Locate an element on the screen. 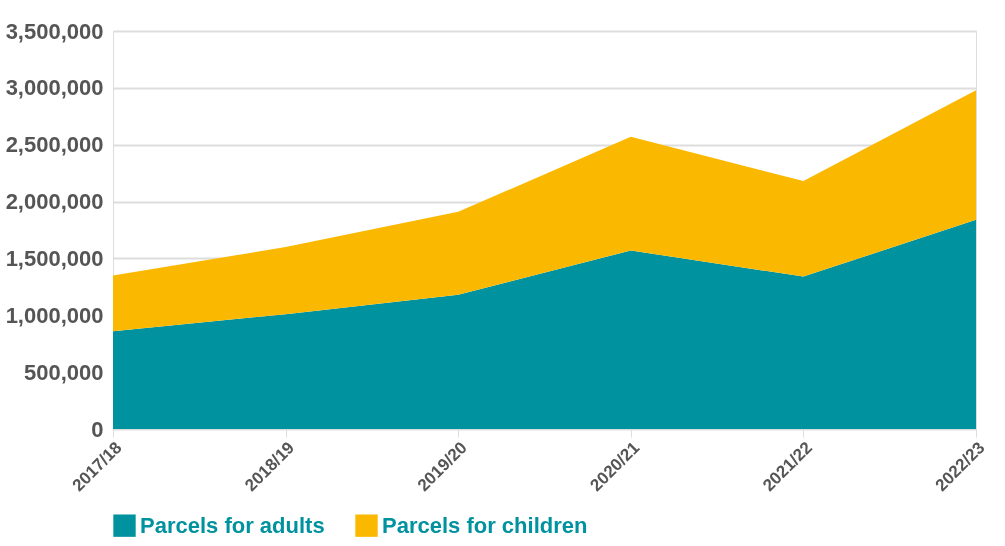  y-tick-label: 1,500,000 is located at coordinates (54, 258).